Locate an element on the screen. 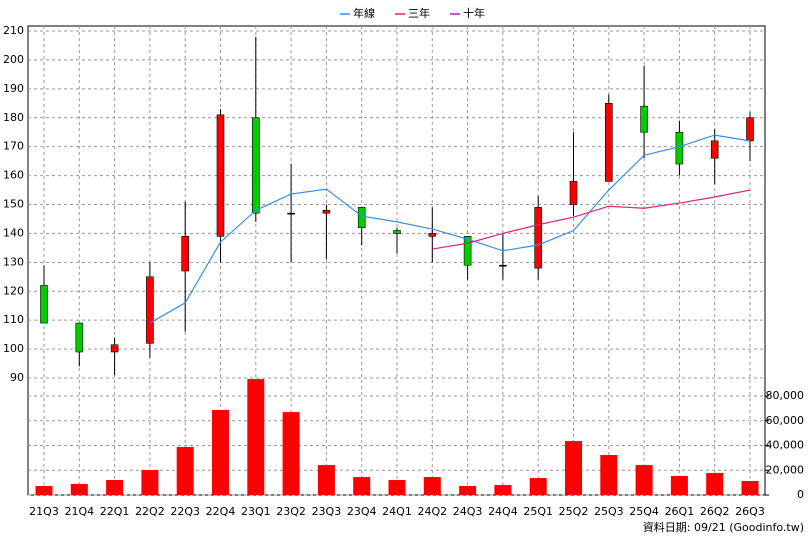 This screenshot has width=808, height=540. y2-tick-label: 80,000 is located at coordinates (785, 395).